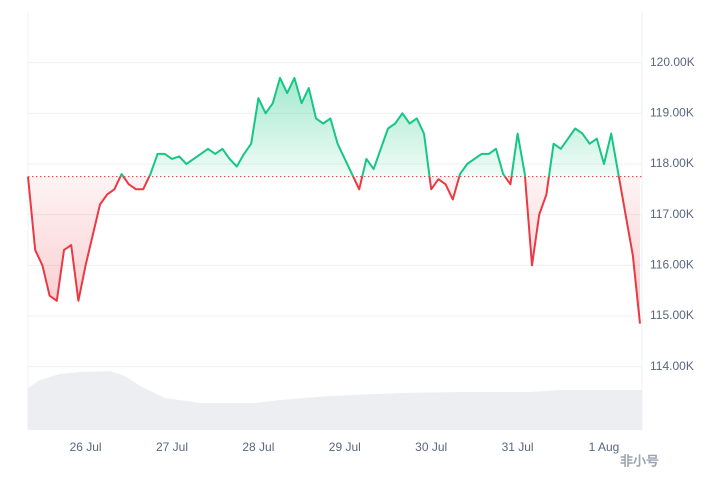 The image size is (720, 480). What do you see at coordinates (431, 447) in the screenshot?
I see `x-tick-label: 30 Jul` at bounding box center [431, 447].